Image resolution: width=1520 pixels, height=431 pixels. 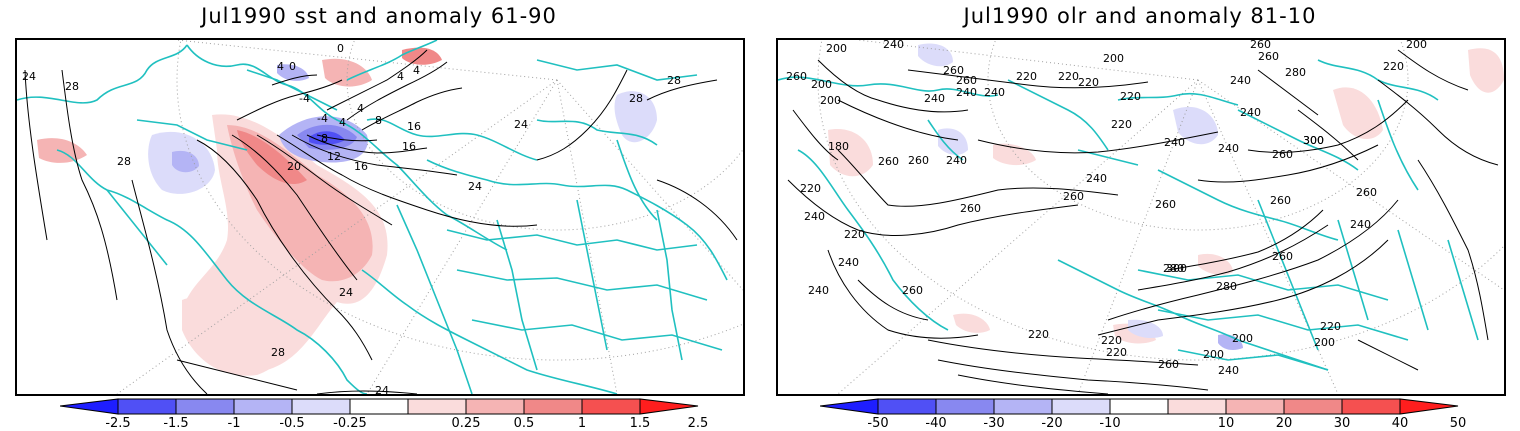 What do you see at coordinates (466, 423) in the screenshot?
I see `colorbar-tick-label: 0.25` at bounding box center [466, 423].